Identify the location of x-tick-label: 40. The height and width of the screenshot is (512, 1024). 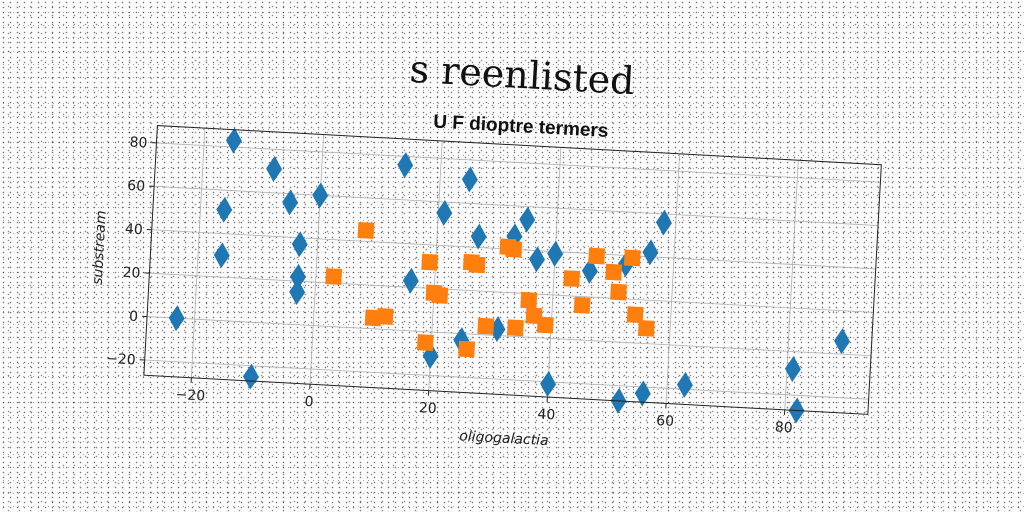
(546, 415).